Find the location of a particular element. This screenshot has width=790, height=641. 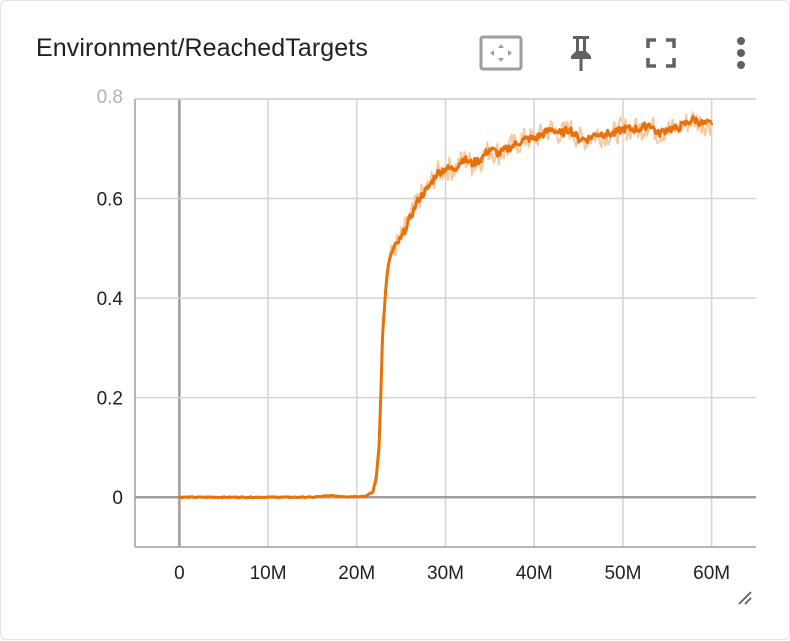

more-vert-icon is located at coordinates (741, 53).